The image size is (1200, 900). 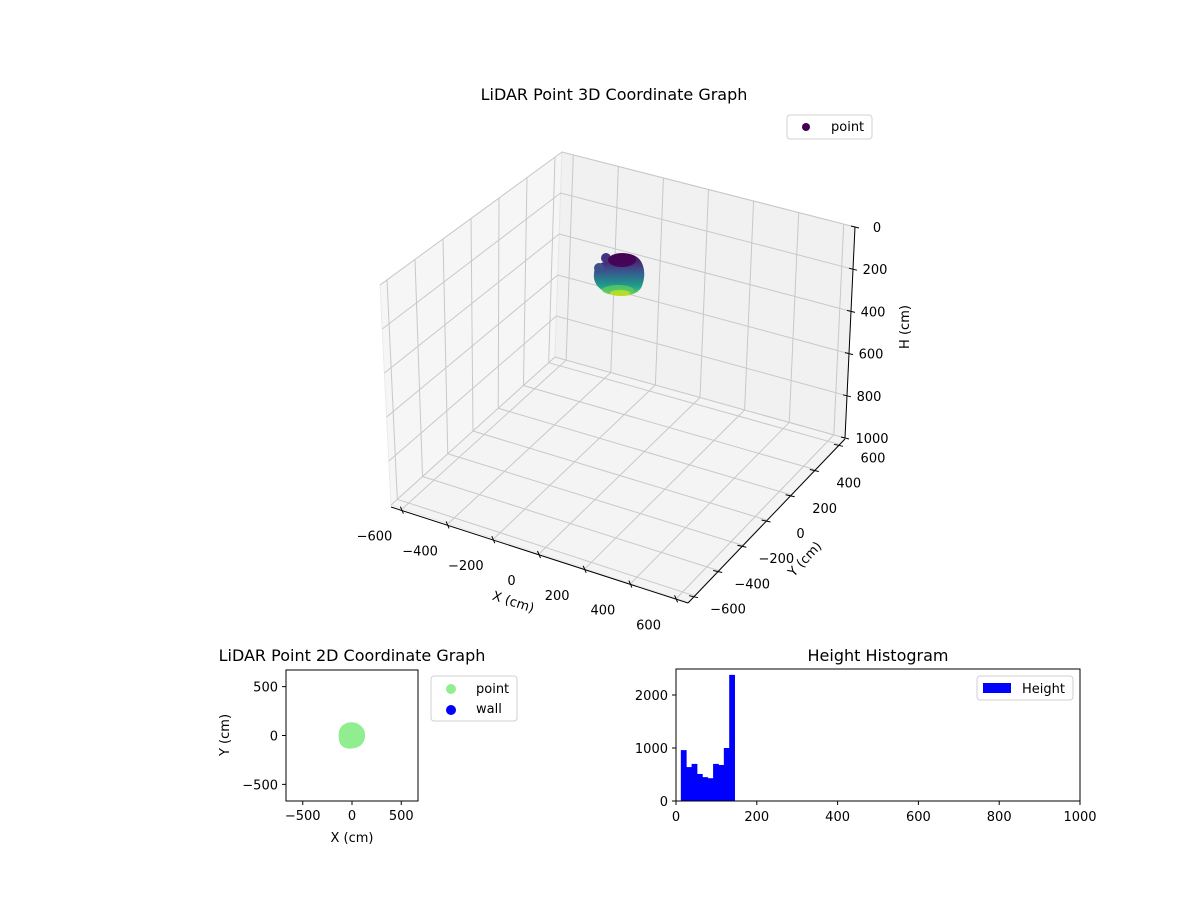 I want to click on plot-3d-title: LiDAR Point 3D Coordinate Graph, so click(x=614, y=94).